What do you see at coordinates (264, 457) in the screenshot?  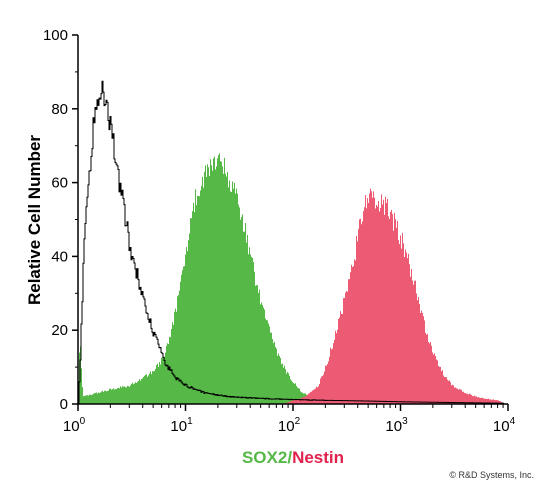 I see `x-axis-label-sox2: SOX2` at bounding box center [264, 457].